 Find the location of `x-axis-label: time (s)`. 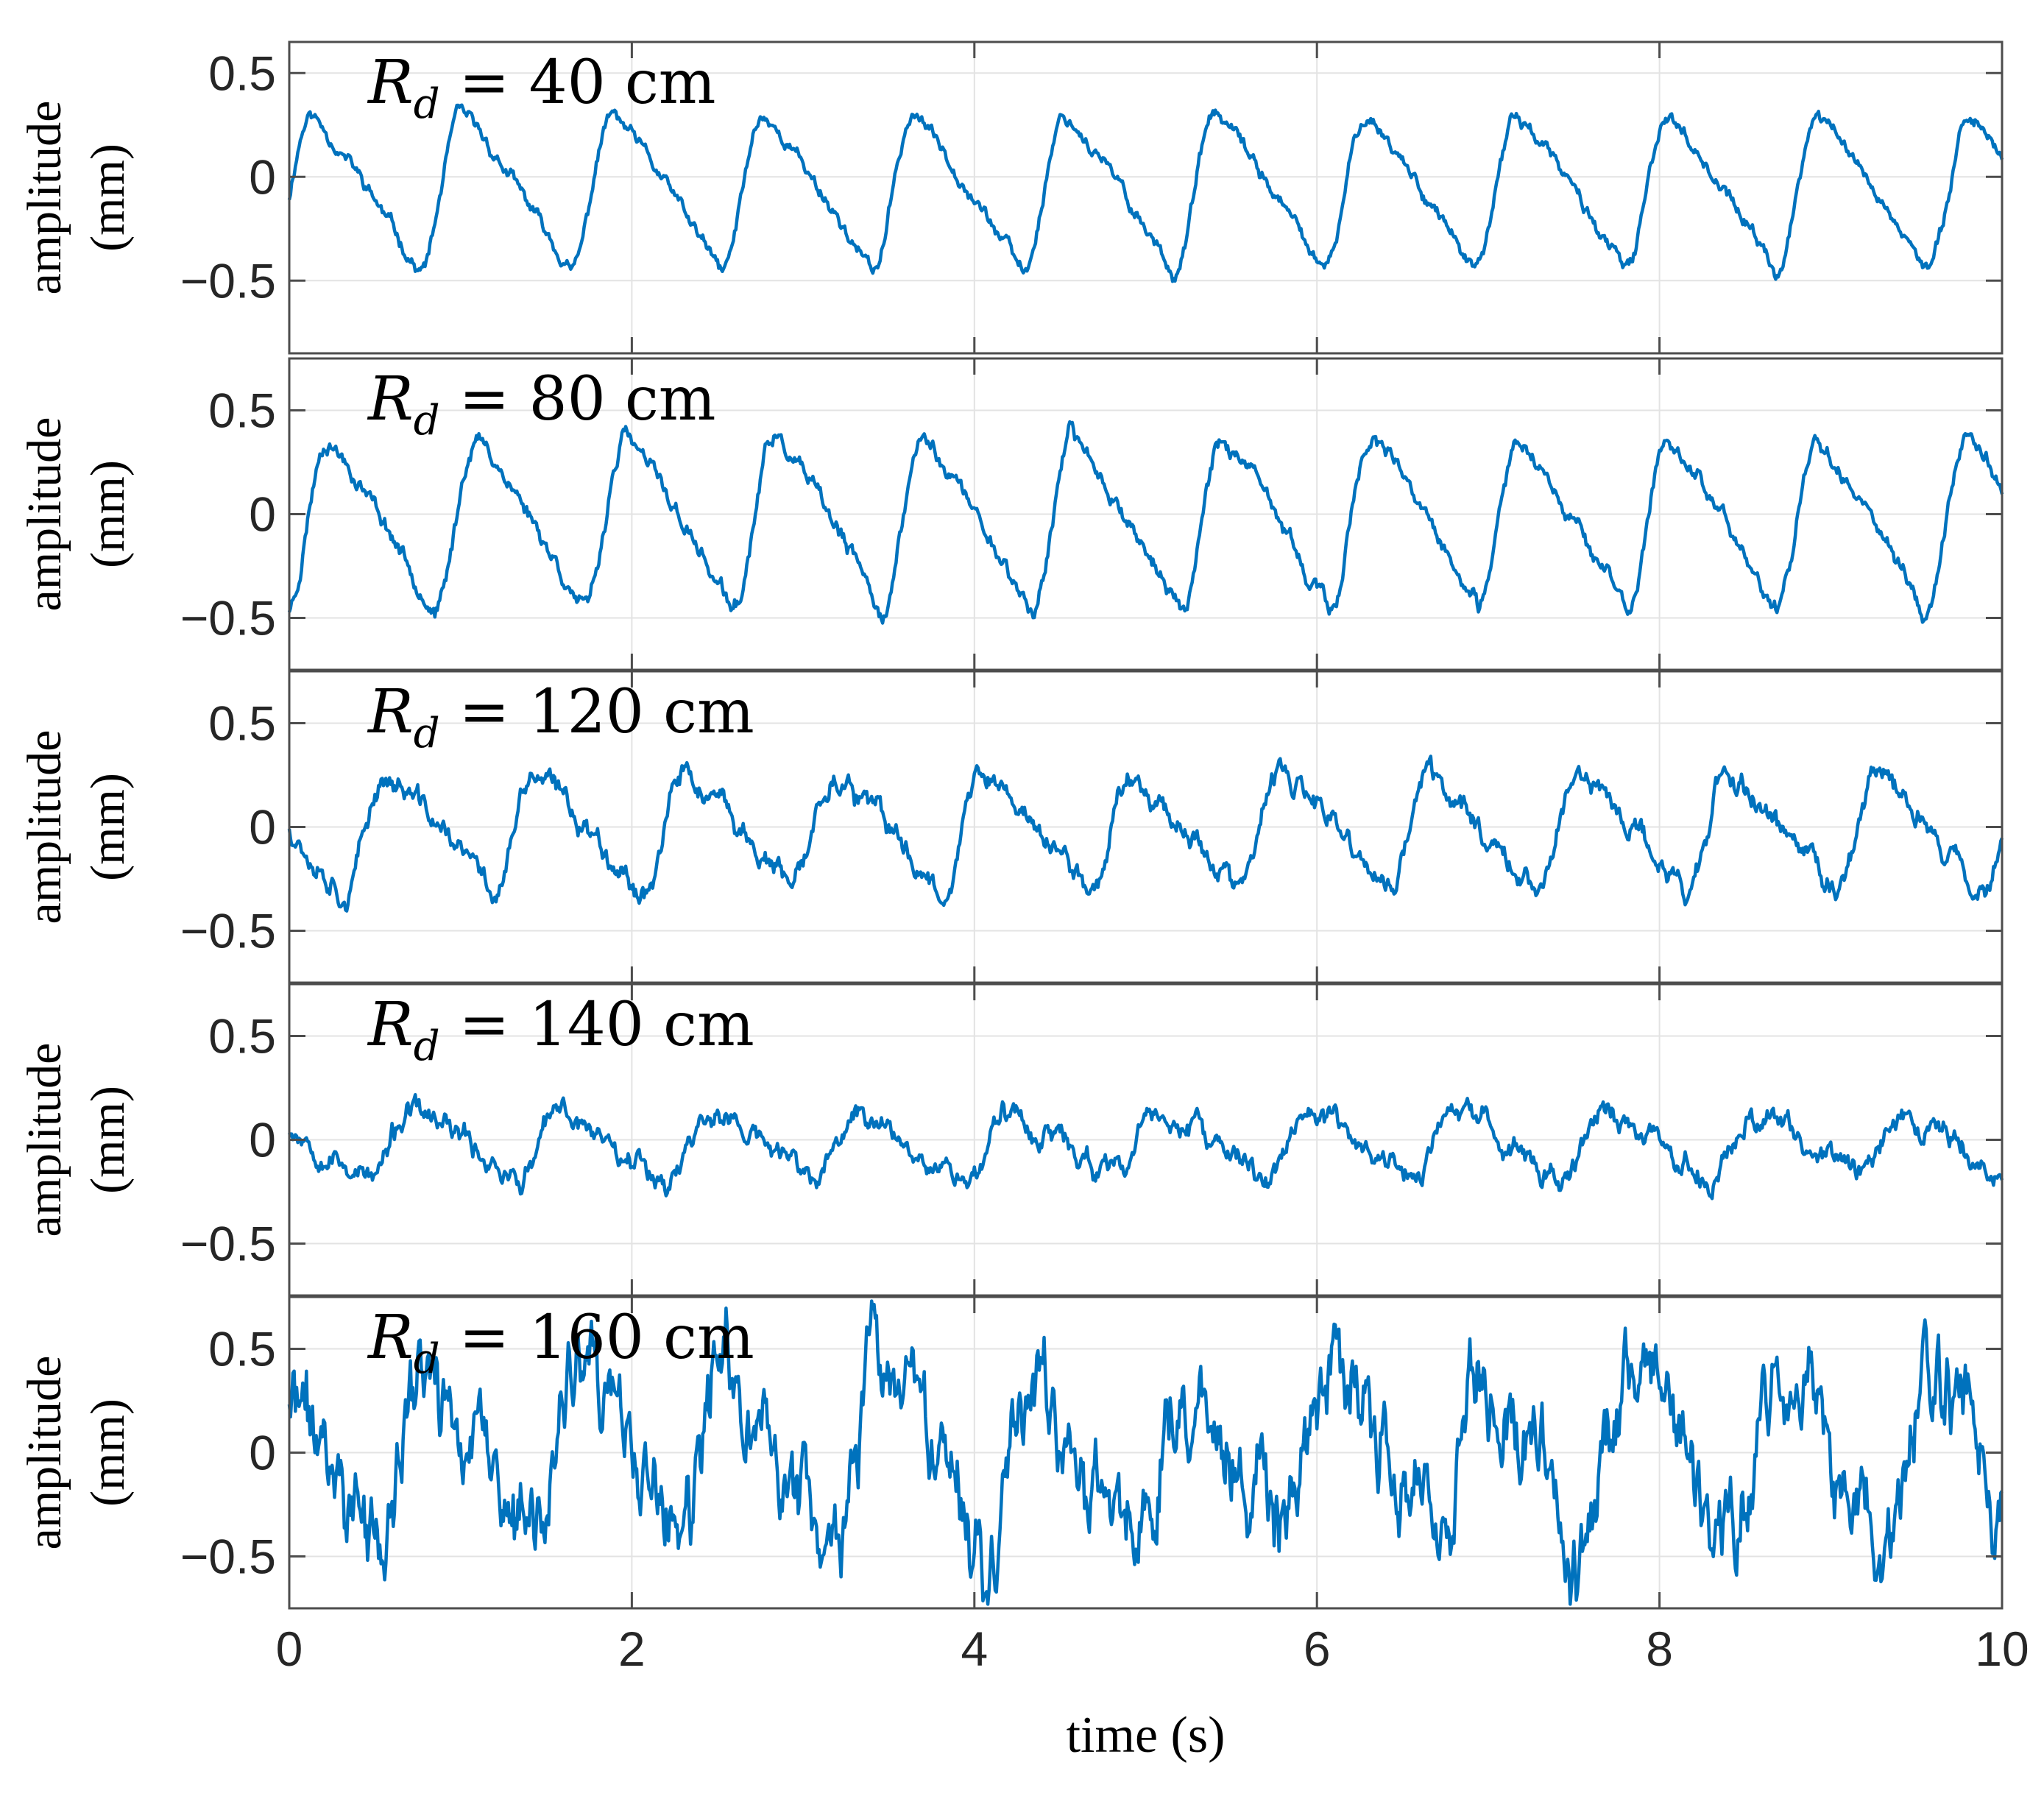

x-axis-label: time (s) is located at coordinates (1146, 1735).